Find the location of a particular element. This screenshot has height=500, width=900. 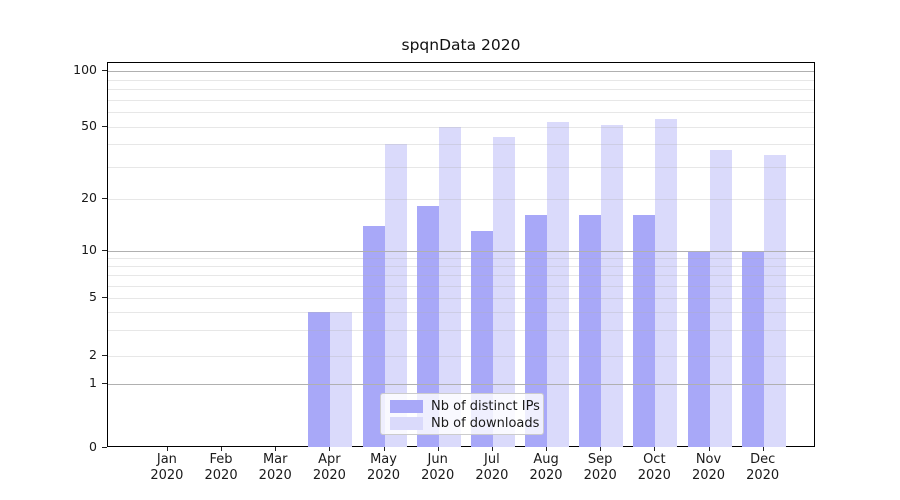

legend-entry-distinct-ips: Nb of distinct IPs is located at coordinates (465, 406).